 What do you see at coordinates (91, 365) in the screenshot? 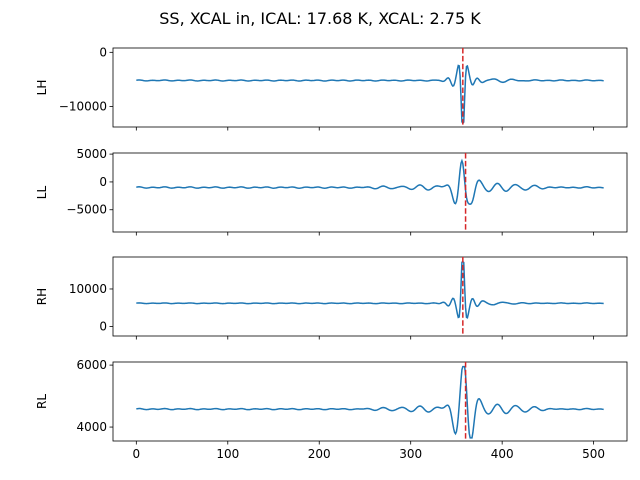
I see `y-tick-label: 6000` at bounding box center [91, 365].